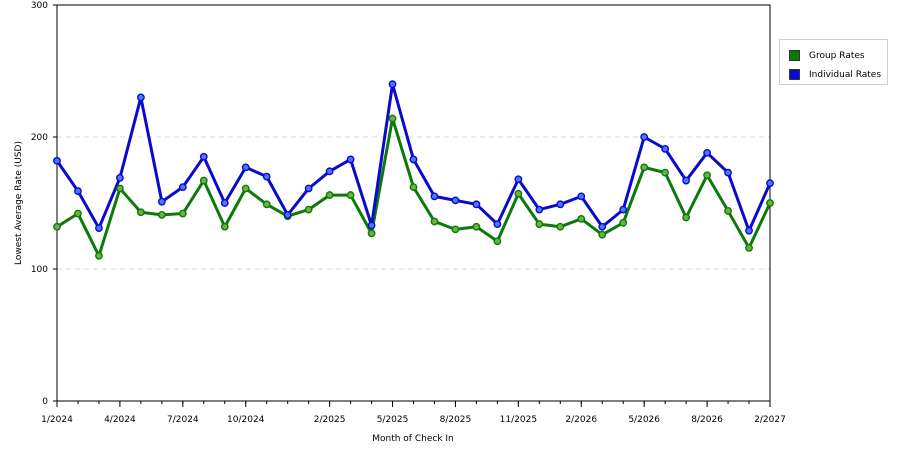 This screenshot has width=900, height=454. What do you see at coordinates (39, 138) in the screenshot?
I see `y-tick-label: 200` at bounding box center [39, 138].